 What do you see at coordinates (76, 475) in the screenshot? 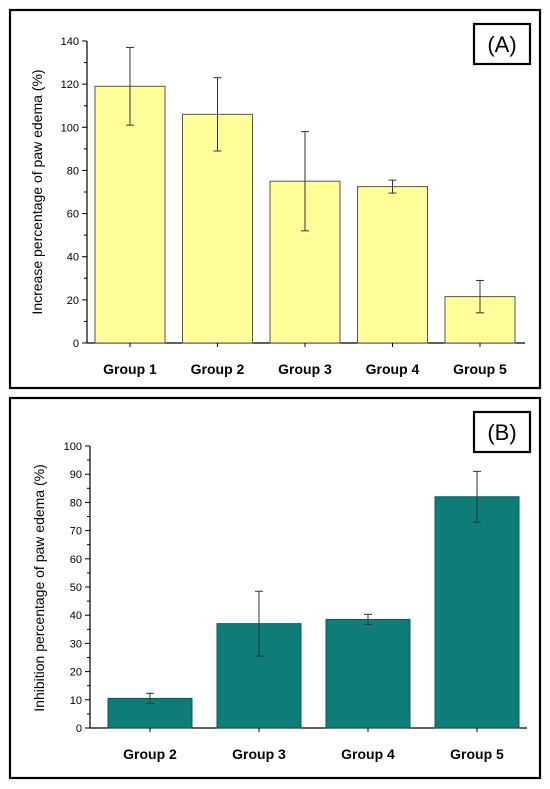
I see `y-tick-label: 90` at bounding box center [76, 475].